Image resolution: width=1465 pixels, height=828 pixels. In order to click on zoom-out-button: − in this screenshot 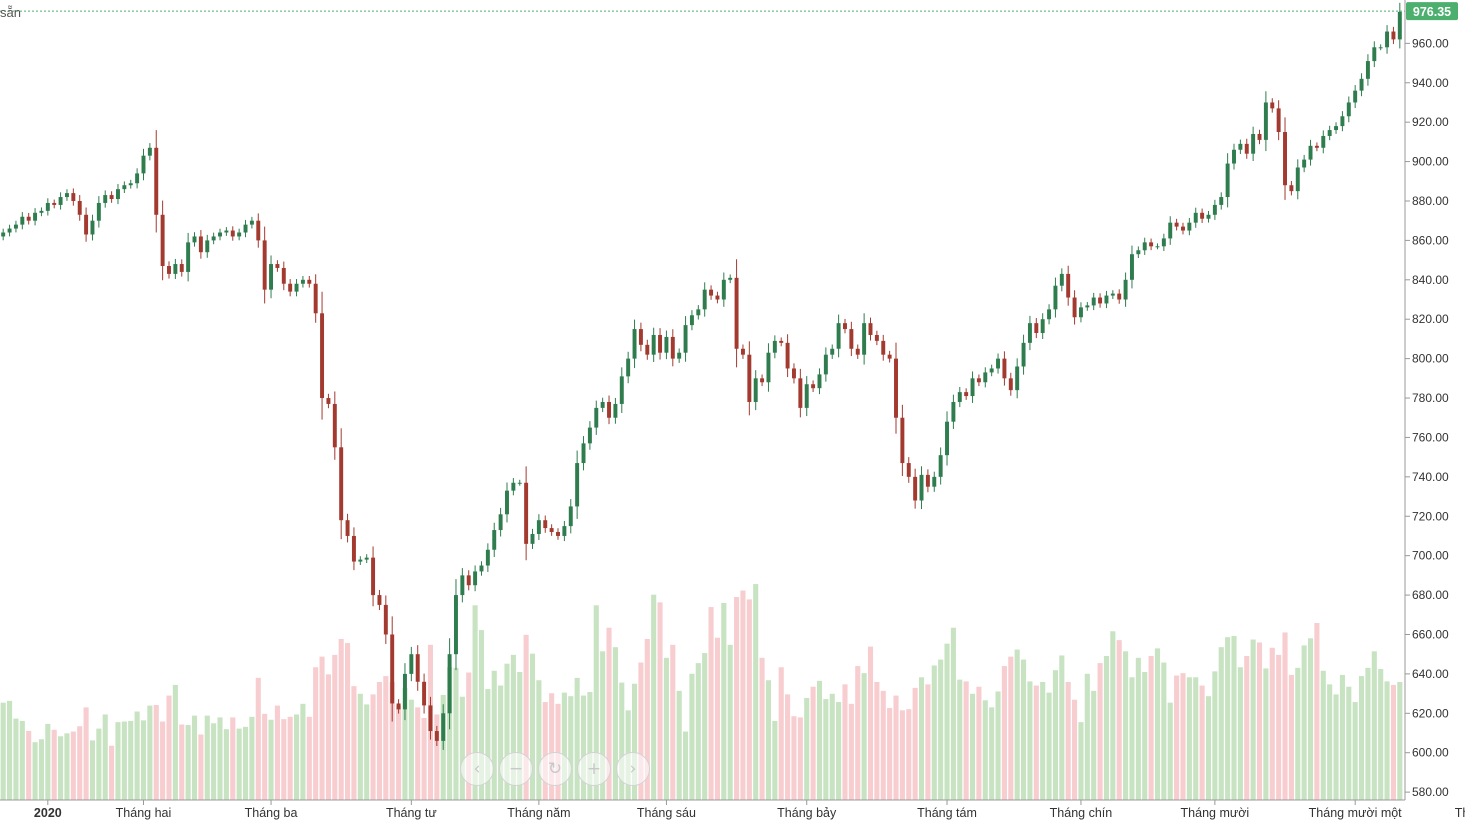, I will do `click(516, 769)`.